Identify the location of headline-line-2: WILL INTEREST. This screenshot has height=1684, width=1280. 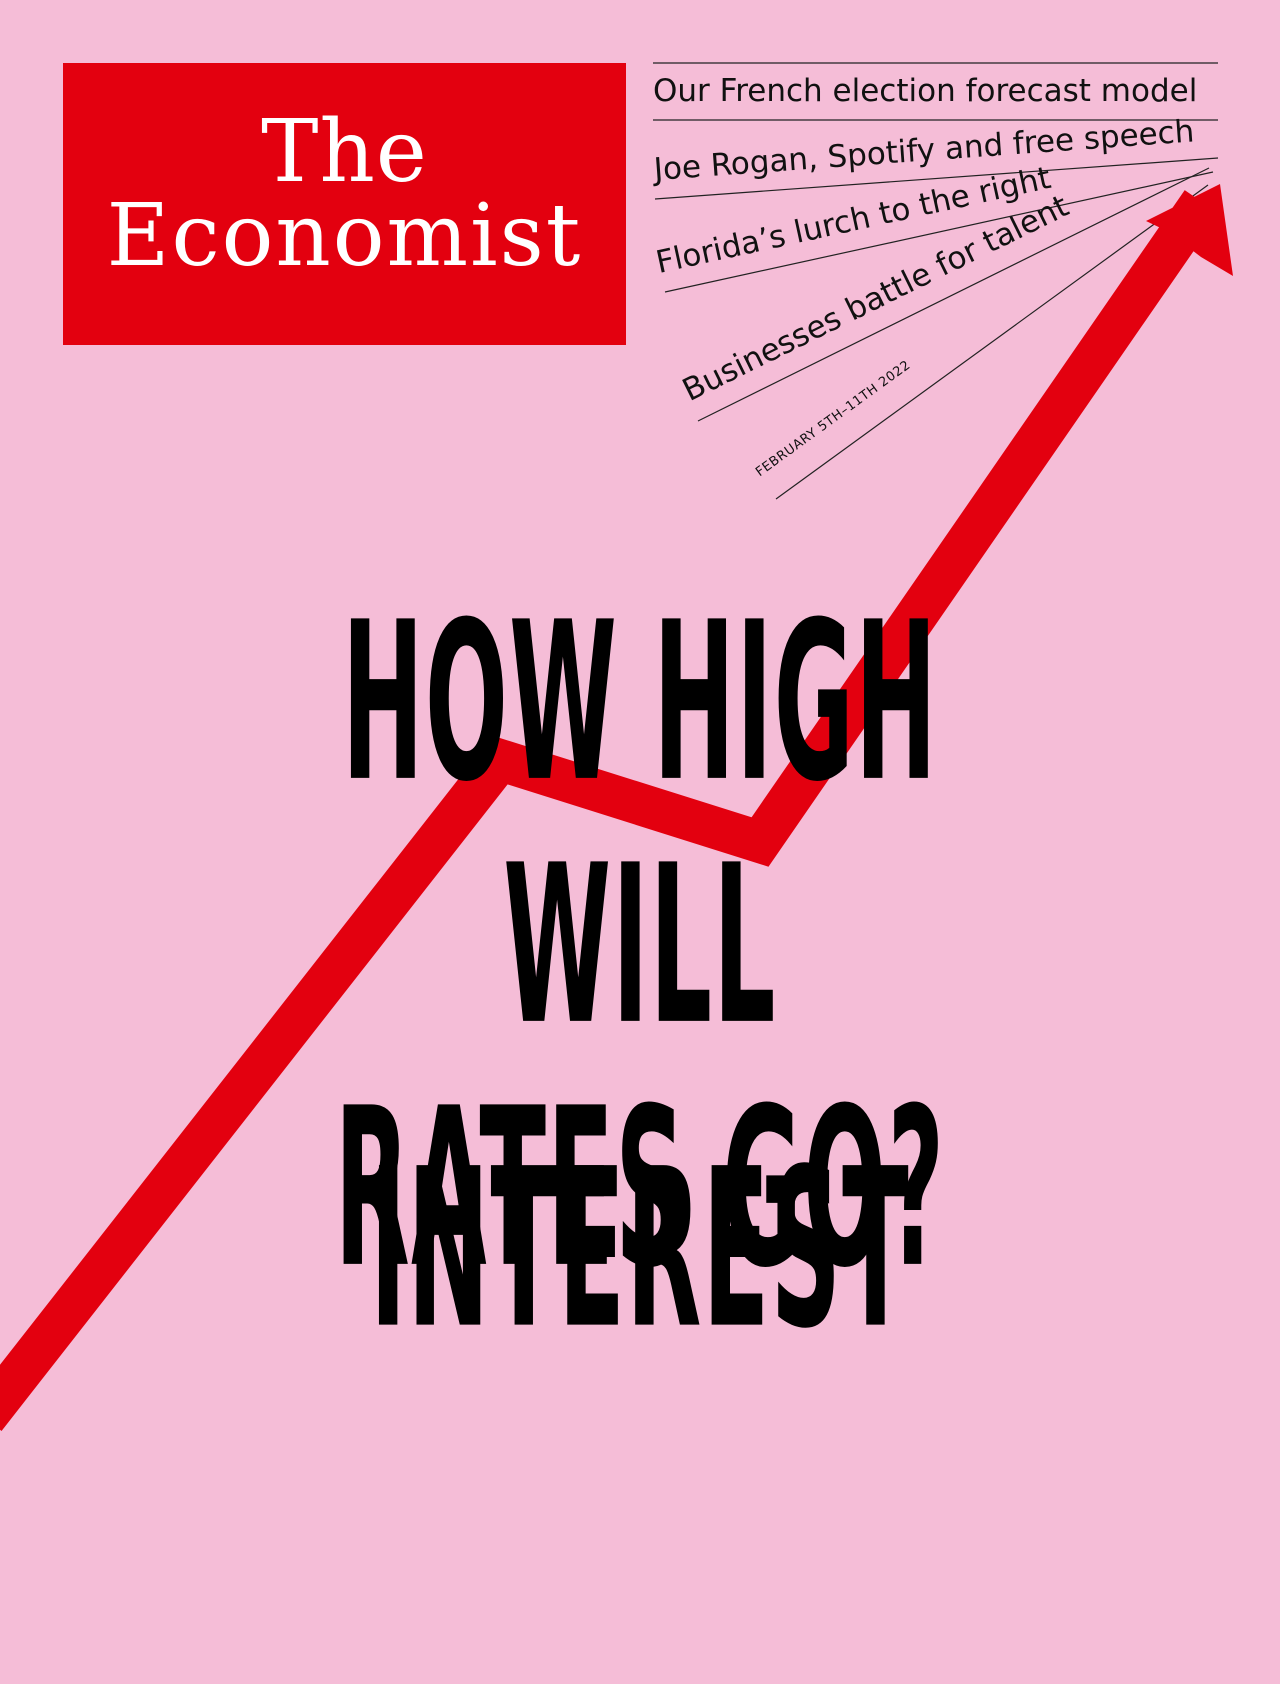
(640, 1098).